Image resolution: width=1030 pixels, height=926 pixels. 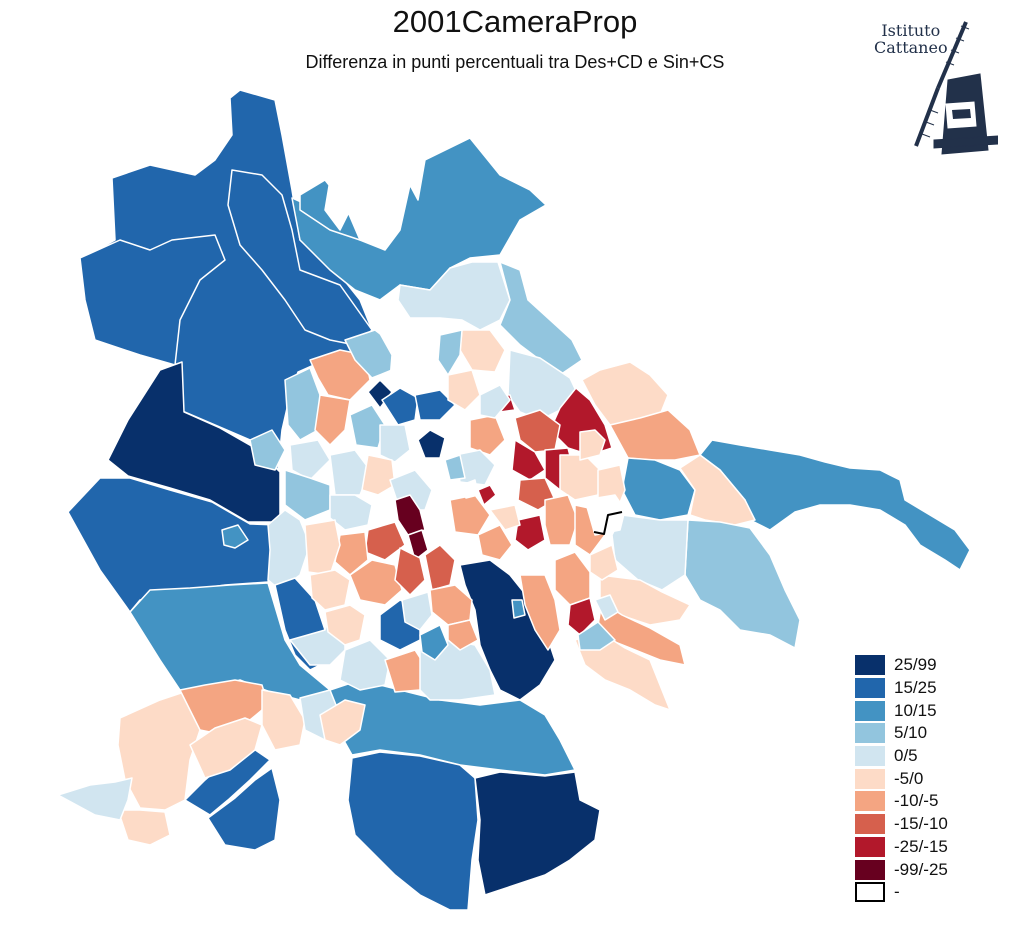 I want to click on legend-item: -99/-25, so click(x=901, y=869).